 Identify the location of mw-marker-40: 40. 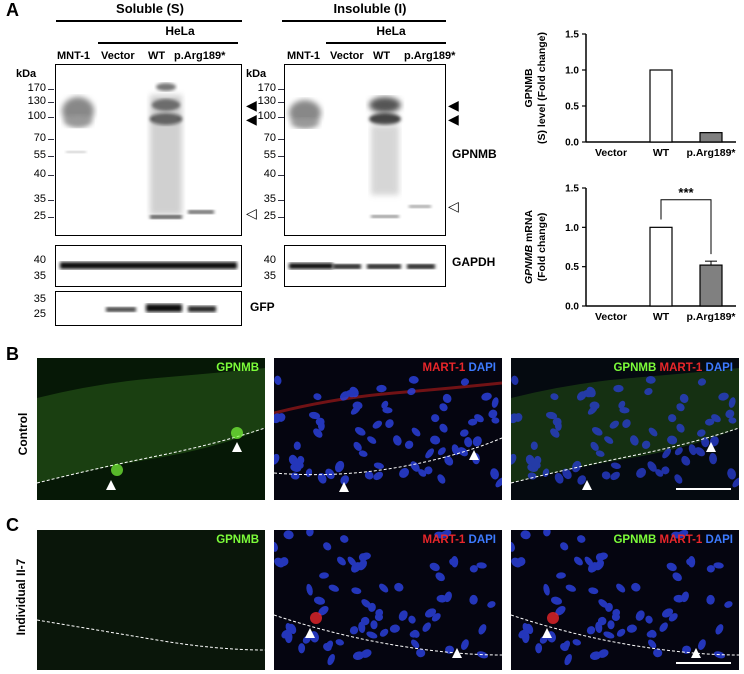
(269, 174).